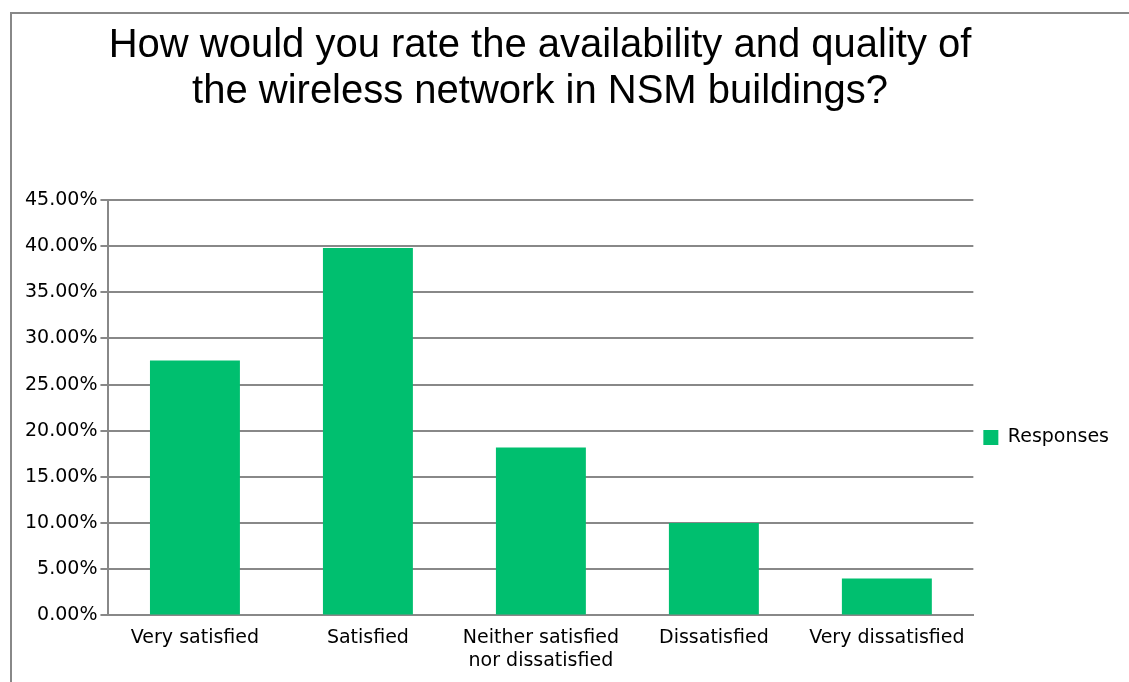 Image resolution: width=1129 pixels, height=682 pixels. I want to click on y-tick-label: 30.00%, so click(61, 336).